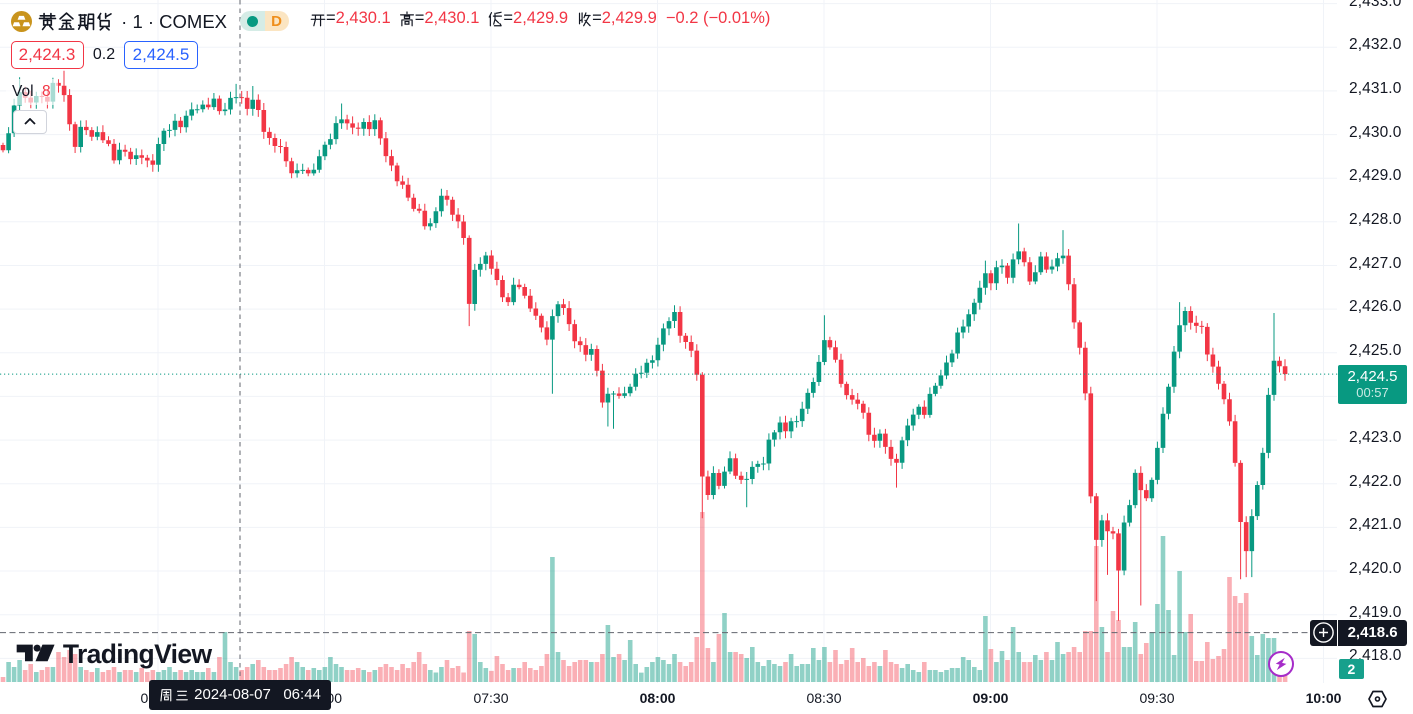 The width and height of the screenshot is (1413, 714). What do you see at coordinates (138, 655) in the screenshot?
I see `svg-text: TradingView` at bounding box center [138, 655].